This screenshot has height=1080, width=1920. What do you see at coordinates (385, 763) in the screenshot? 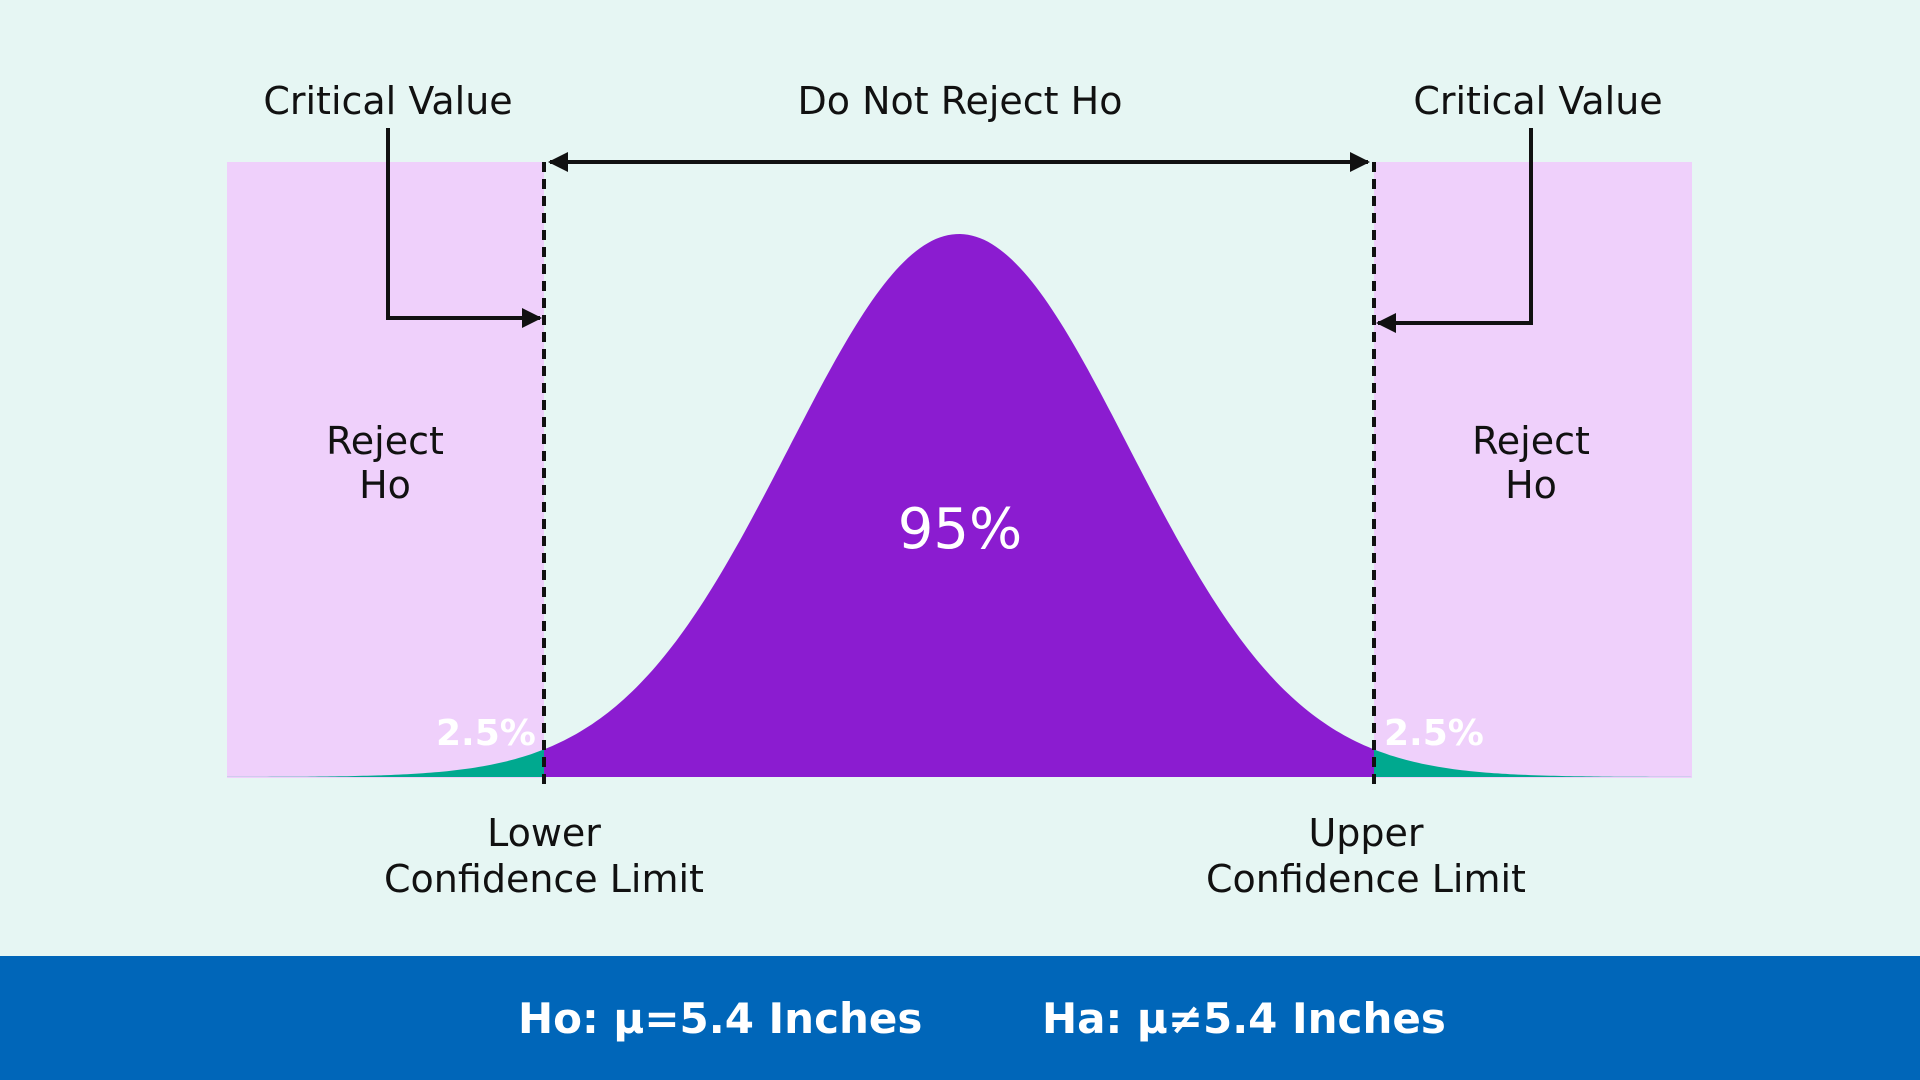
I see `tail-area-left` at bounding box center [385, 763].